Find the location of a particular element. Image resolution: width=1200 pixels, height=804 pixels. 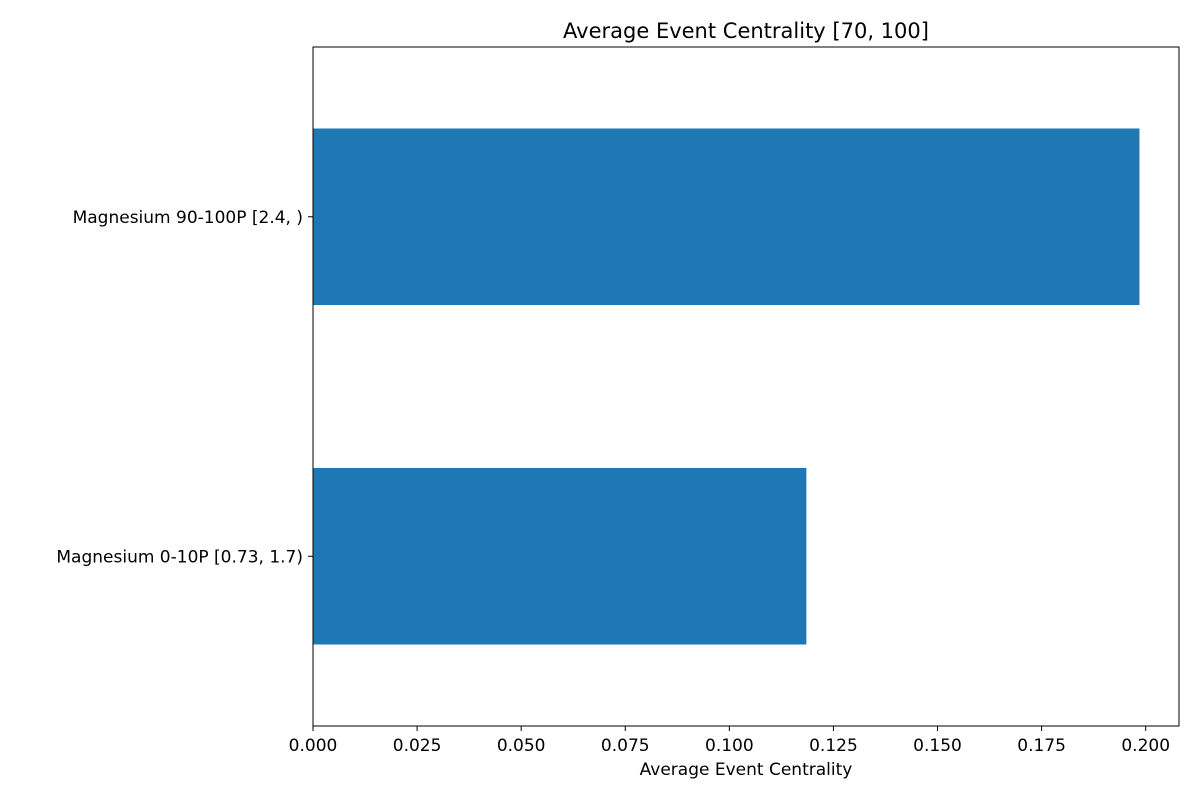

chart-title: Average Event Centrality [70, 100] is located at coordinates (746, 31).